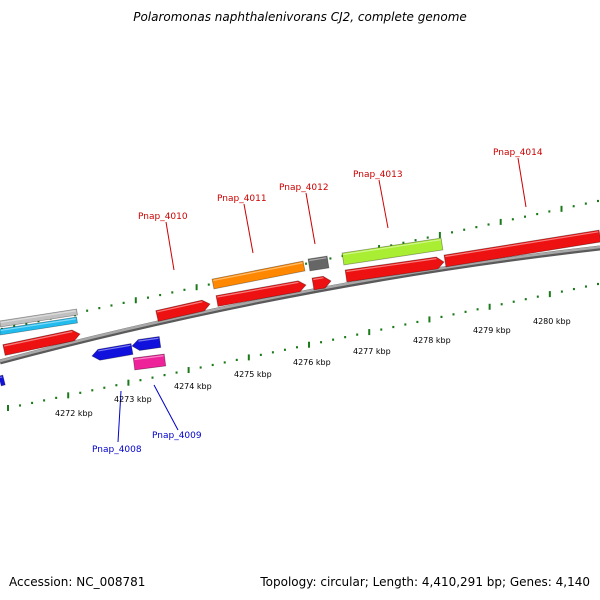  I want to click on gray-feature, so click(39, 318).